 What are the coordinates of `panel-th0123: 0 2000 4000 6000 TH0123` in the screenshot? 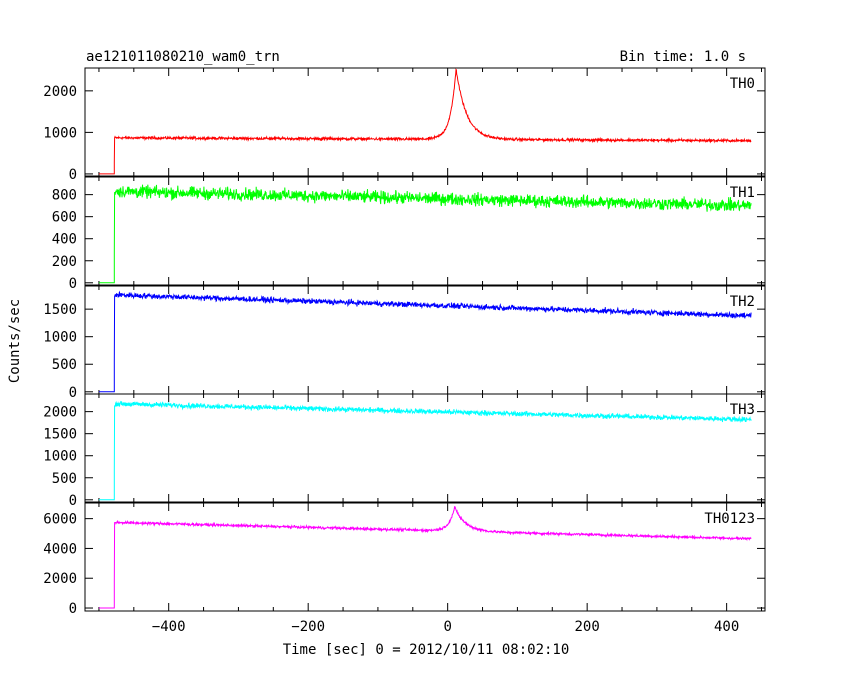 It's located at (404, 559).